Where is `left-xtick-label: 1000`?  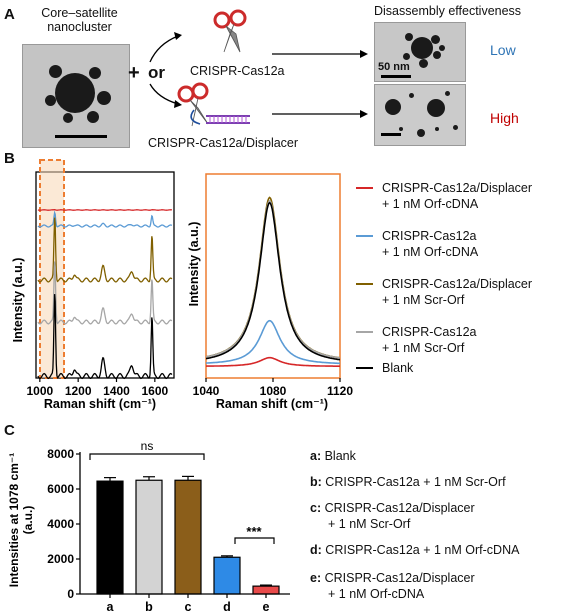
left-xtick-label: 1000 is located at coordinates (39, 391).